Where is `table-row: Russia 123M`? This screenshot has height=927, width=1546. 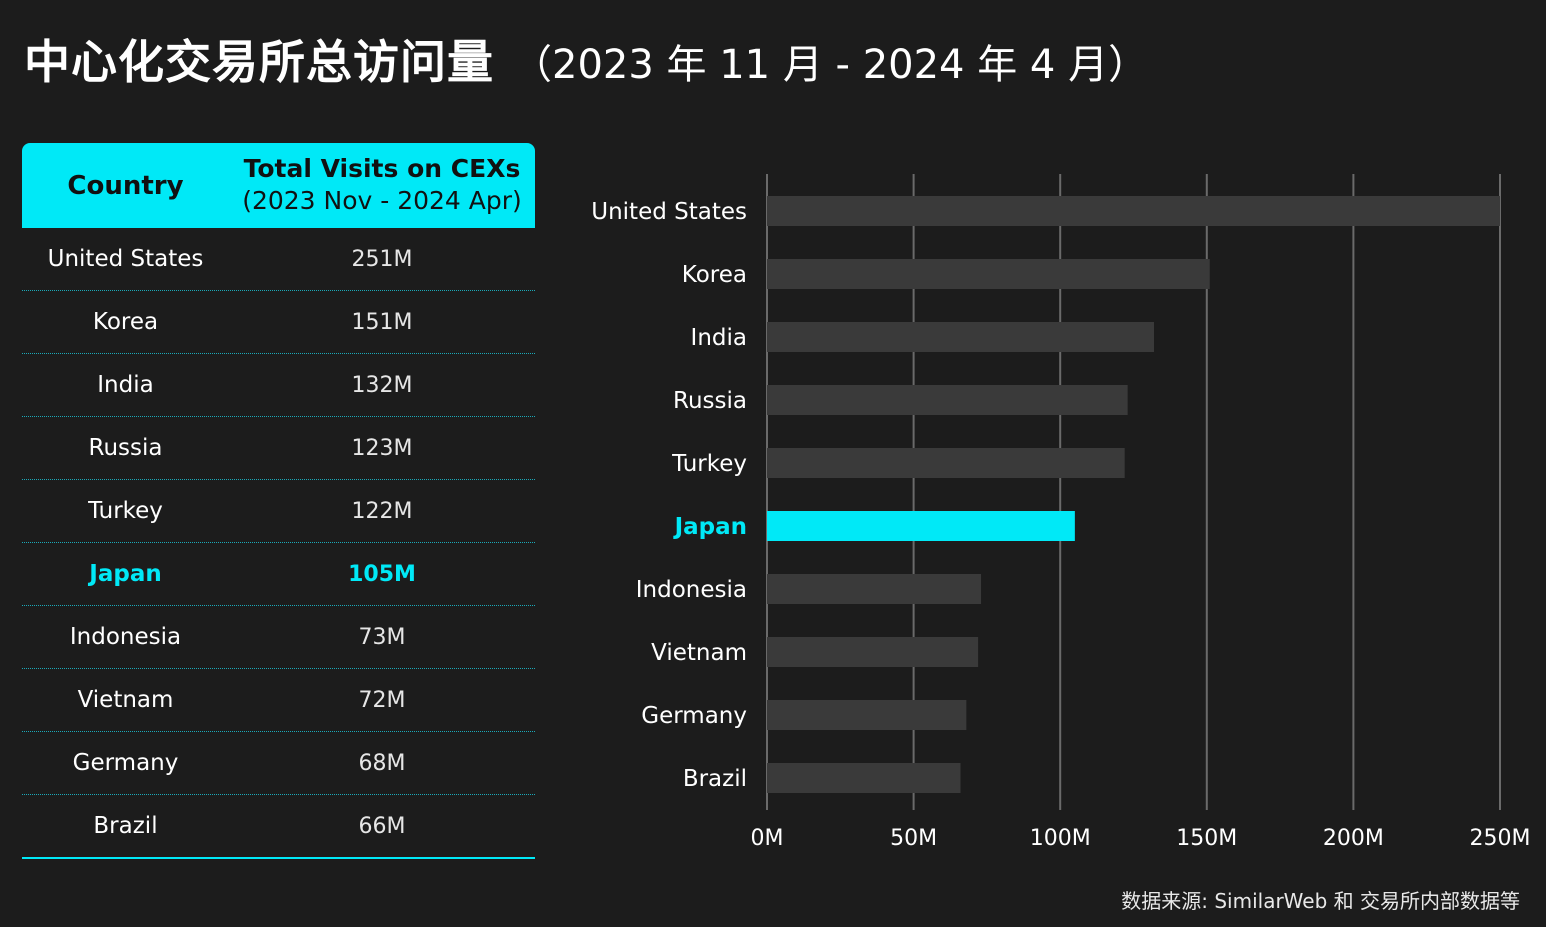
table-row: Russia 123M is located at coordinates (278, 448).